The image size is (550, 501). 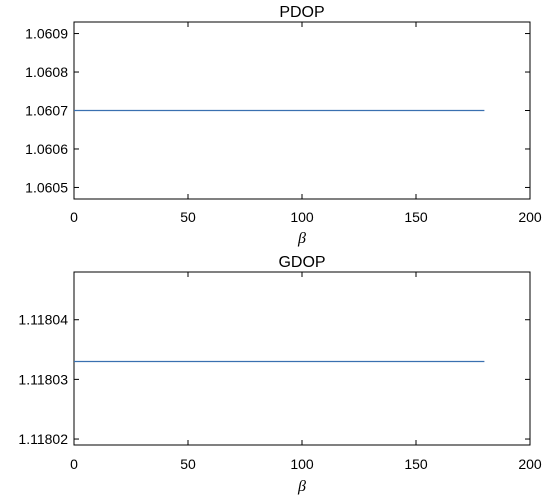 What do you see at coordinates (43, 320) in the screenshot?
I see `y-tick-label: 1.11804` at bounding box center [43, 320].